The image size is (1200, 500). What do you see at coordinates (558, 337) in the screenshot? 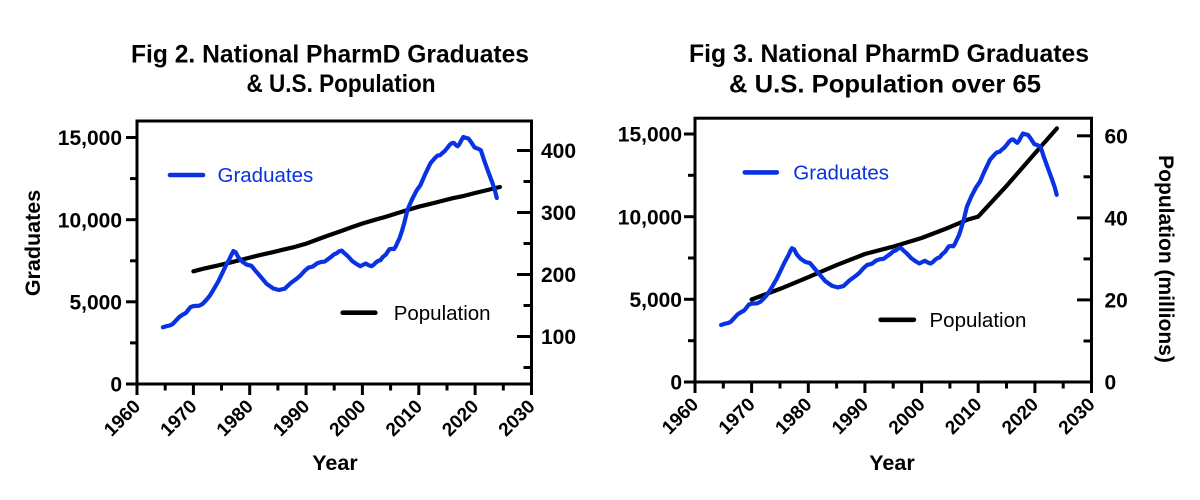
I see `svg-text: 100` at bounding box center [558, 337].